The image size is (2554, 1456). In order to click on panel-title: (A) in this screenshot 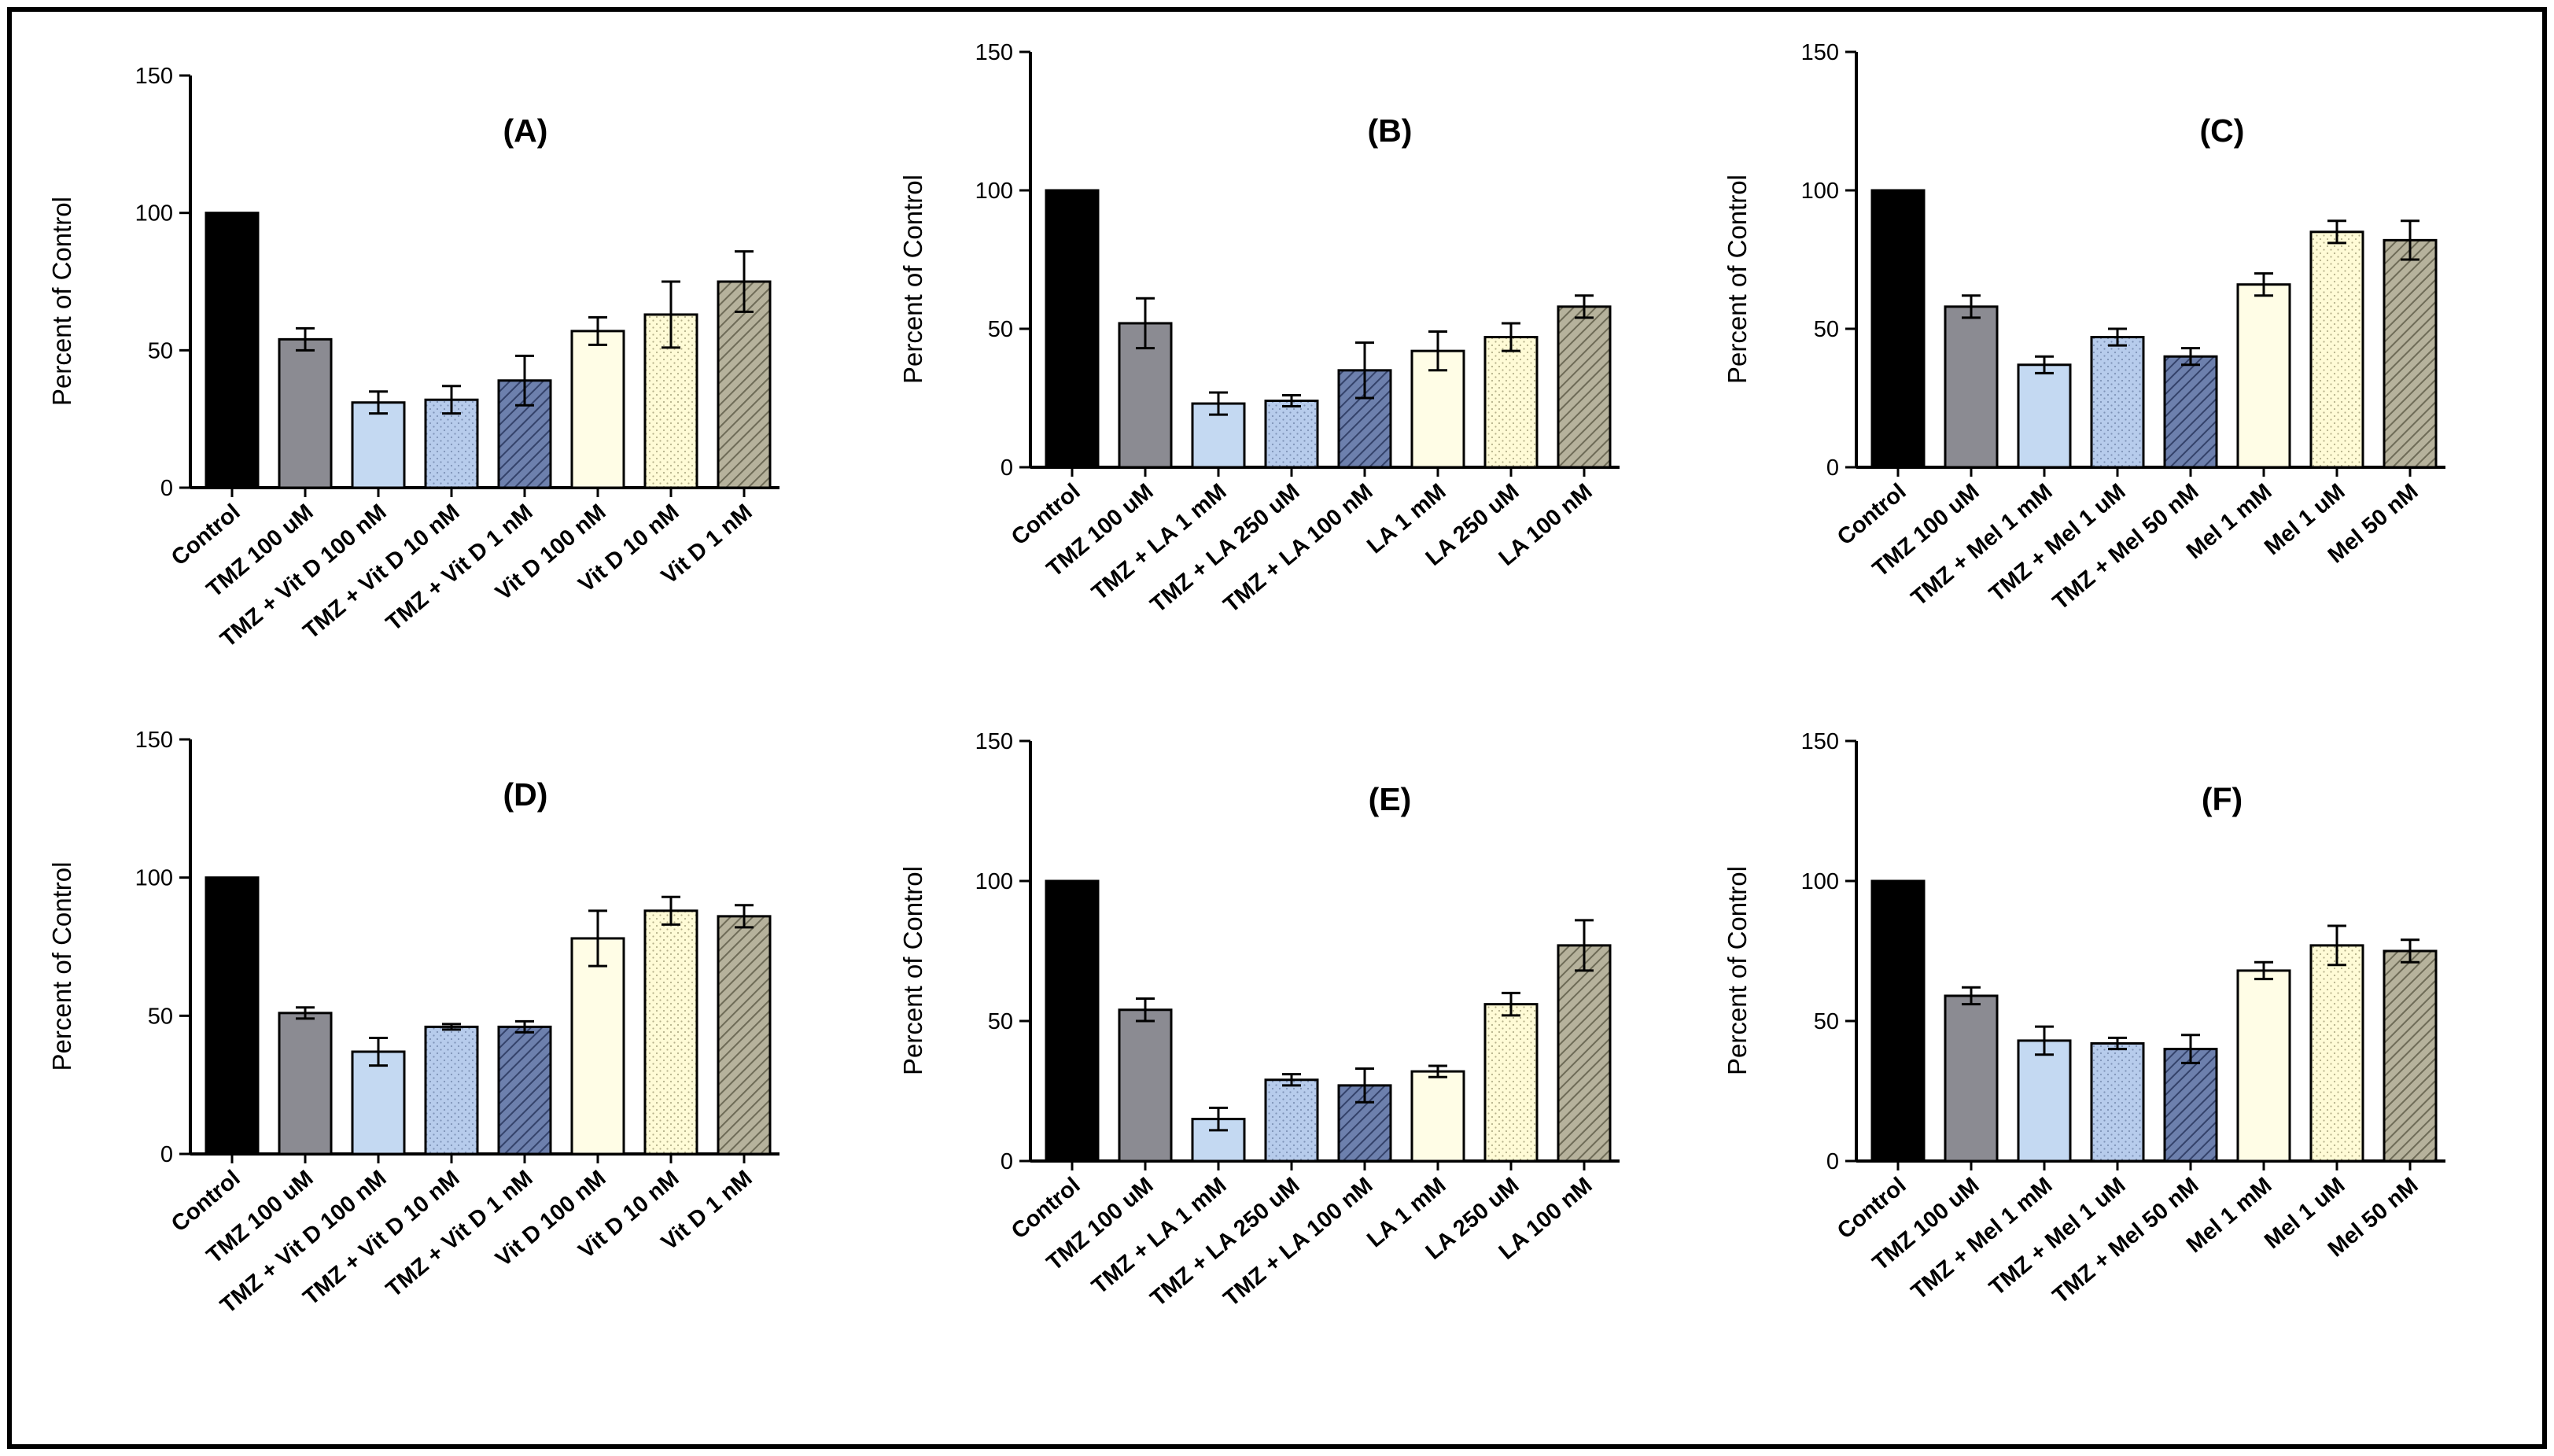, I will do `click(525, 130)`.